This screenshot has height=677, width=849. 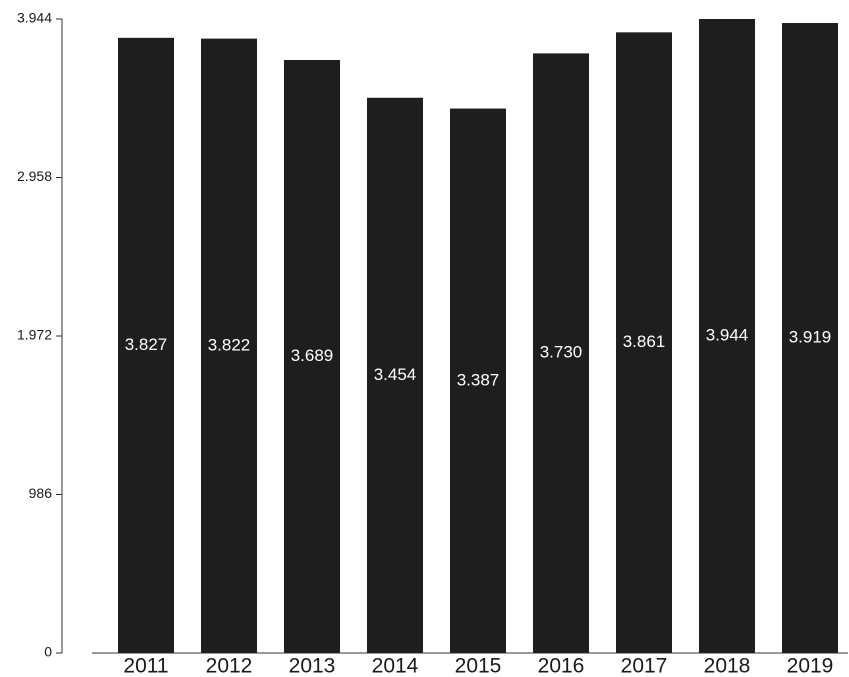 I want to click on y-tick-label: 1.972, so click(x=34, y=335).